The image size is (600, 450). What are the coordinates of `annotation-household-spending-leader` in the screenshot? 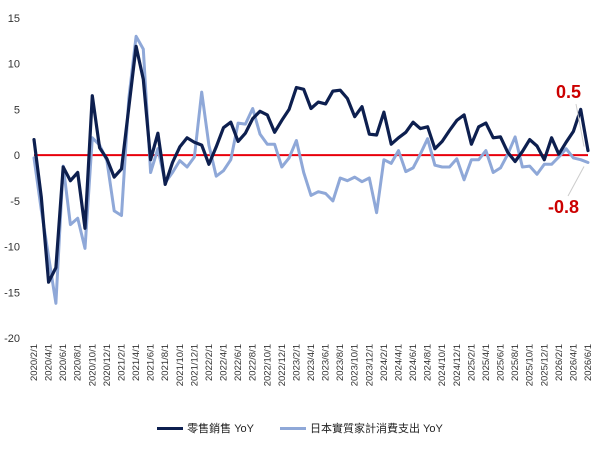 It's located at (576, 181).